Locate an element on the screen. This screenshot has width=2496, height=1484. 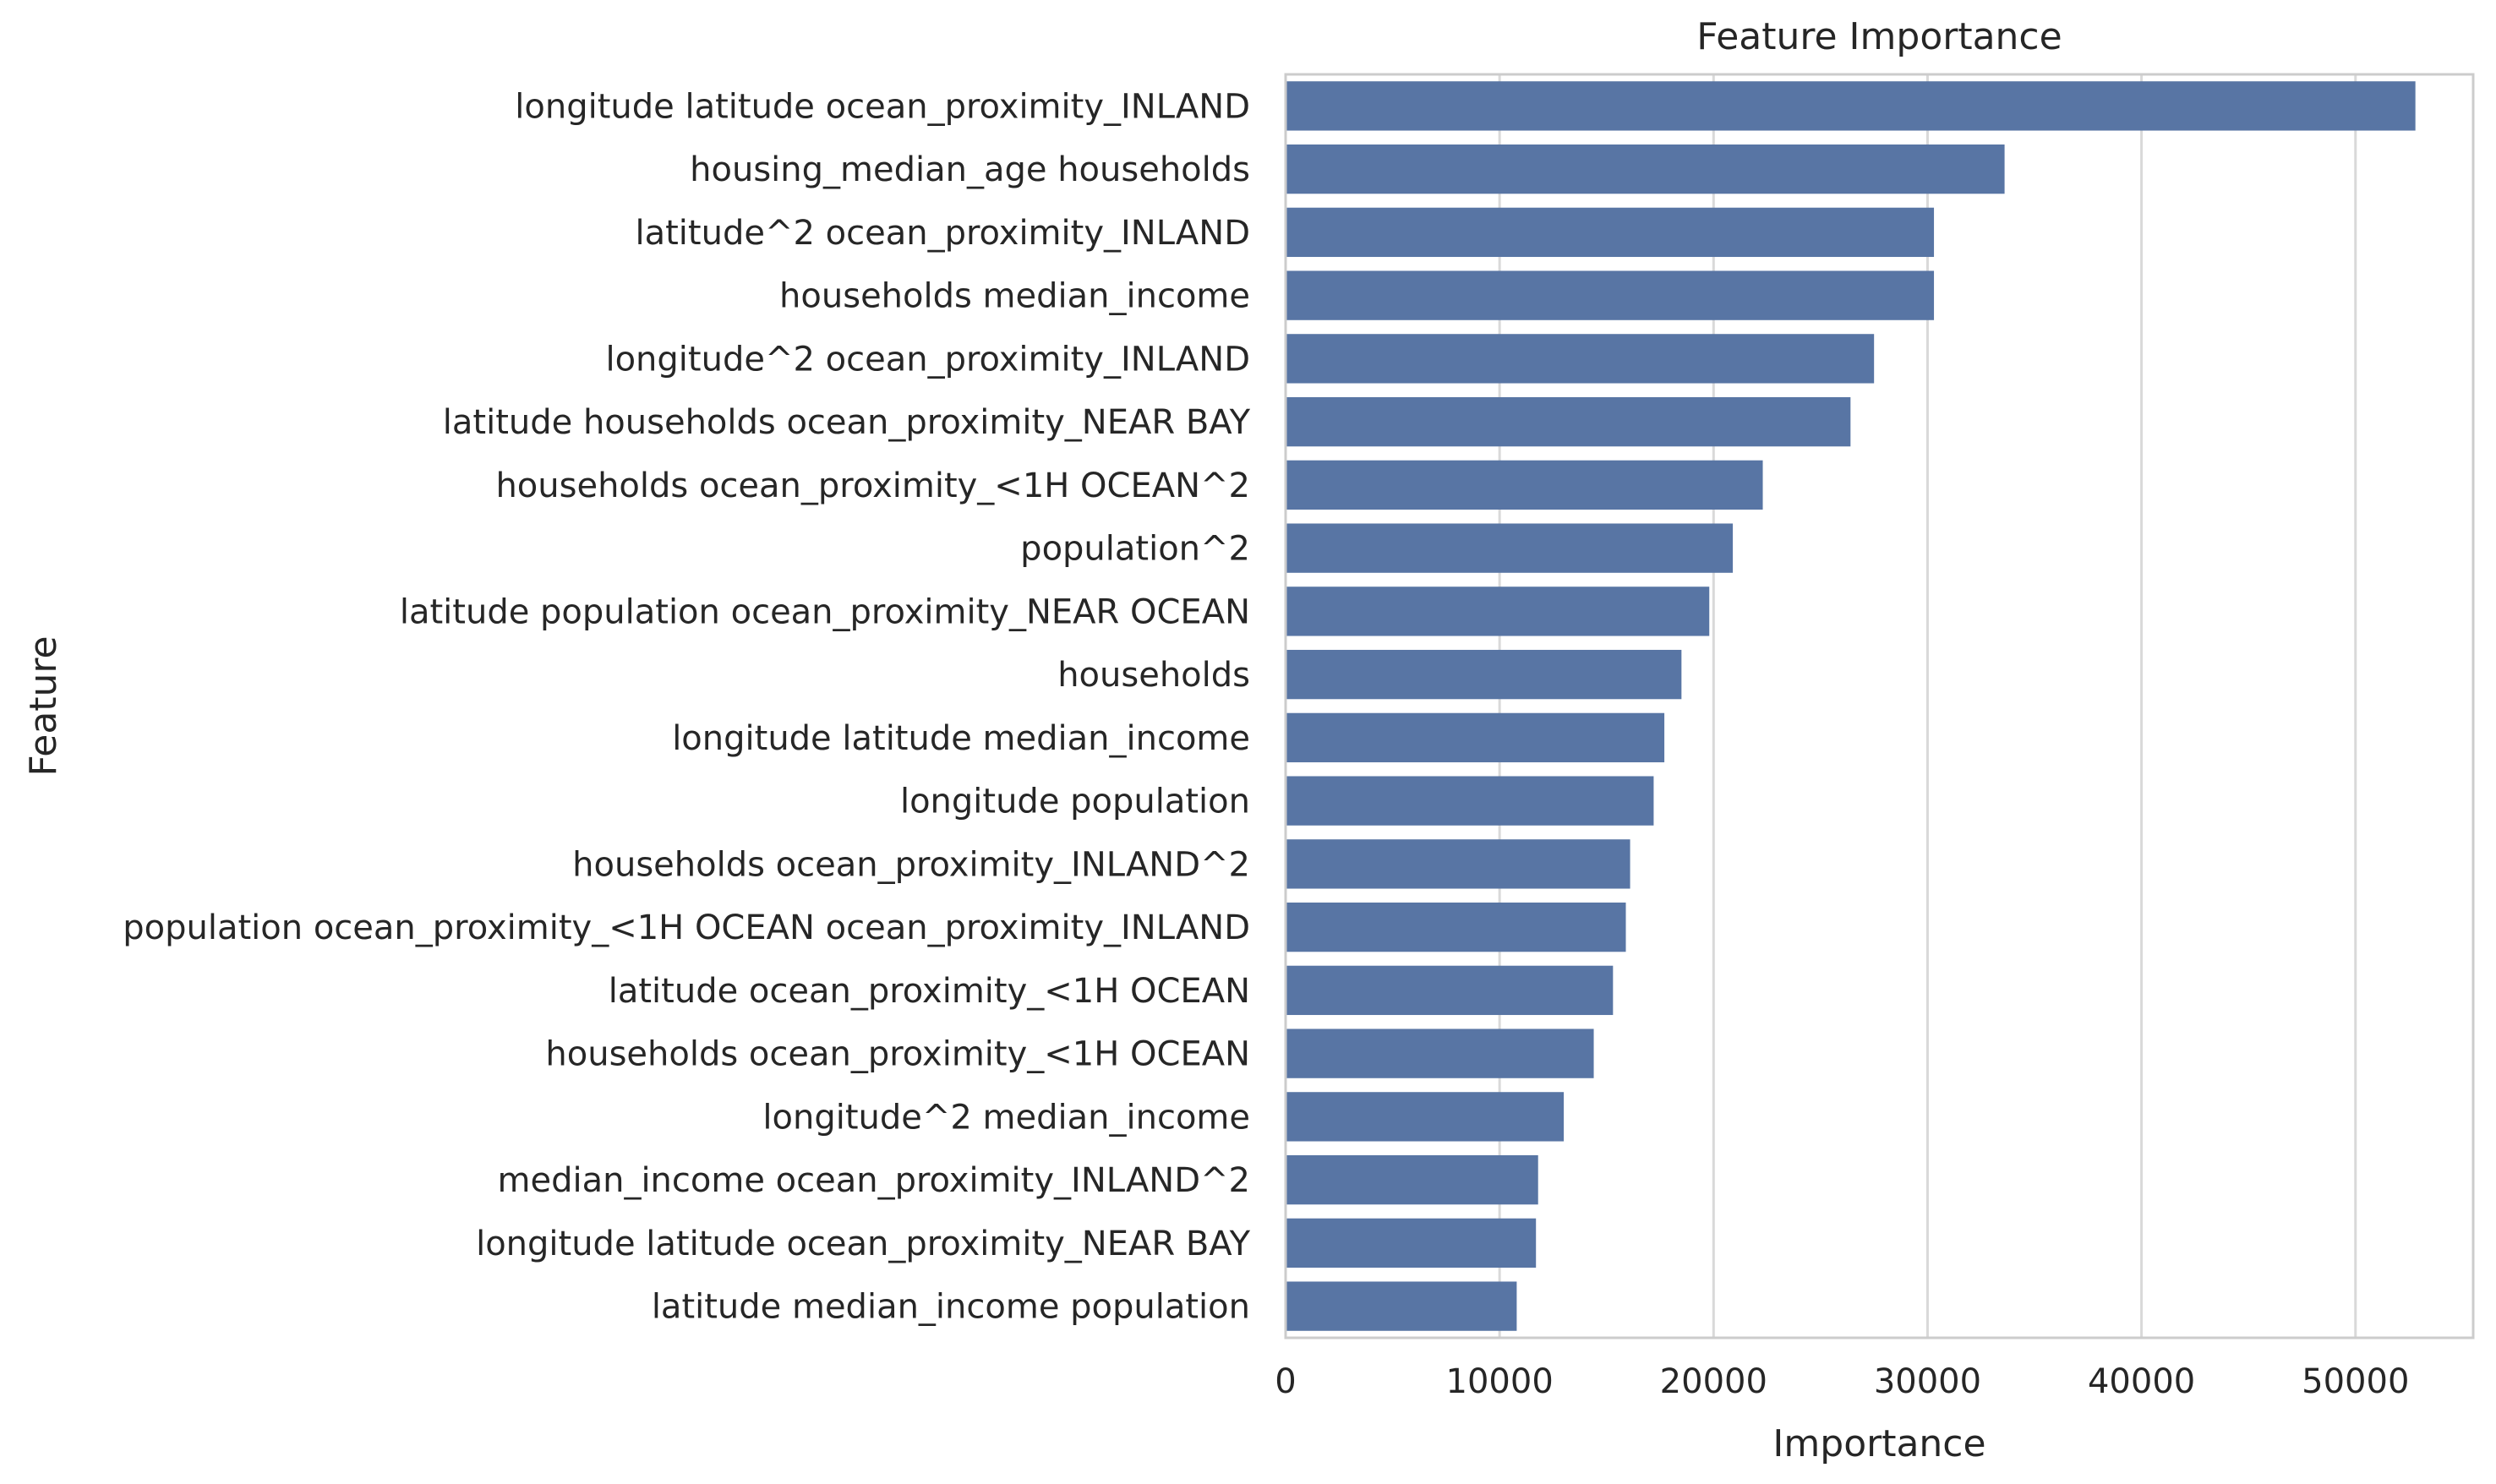
y-tick-label: housing_median_age households is located at coordinates (970, 170).